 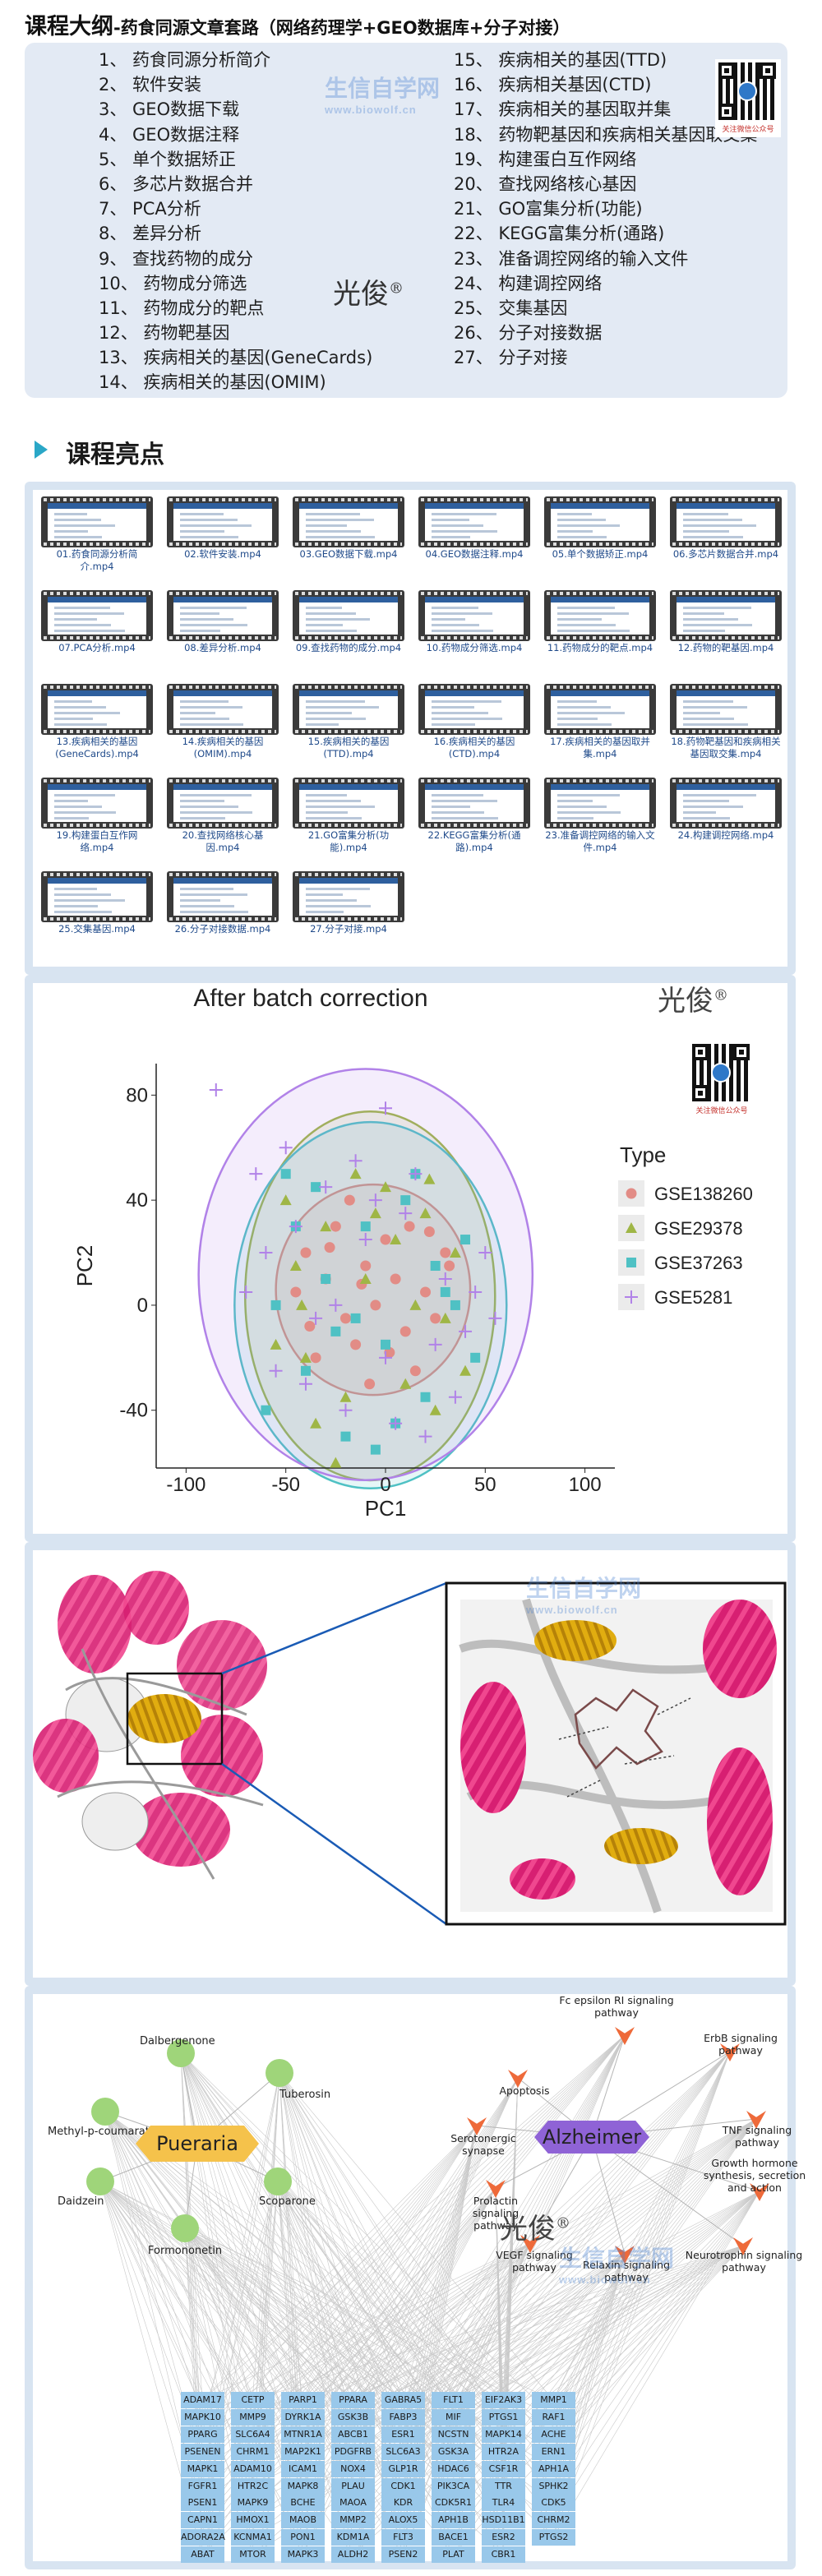 I want to click on video-thumbnail: 04.GEO数据注释.mp4, so click(x=474, y=528).